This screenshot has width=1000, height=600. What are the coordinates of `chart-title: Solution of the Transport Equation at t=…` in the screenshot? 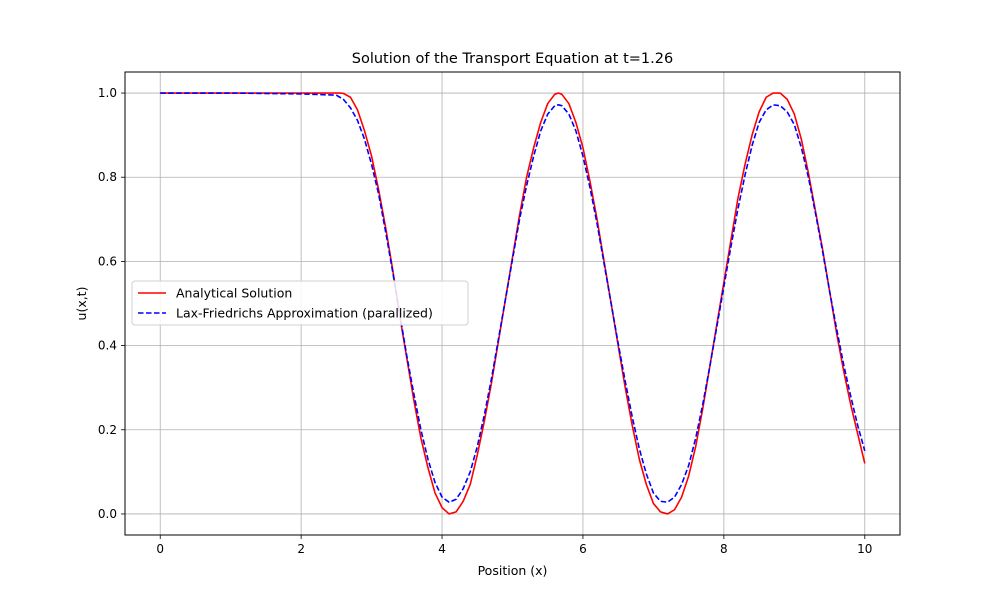 It's located at (512, 59).